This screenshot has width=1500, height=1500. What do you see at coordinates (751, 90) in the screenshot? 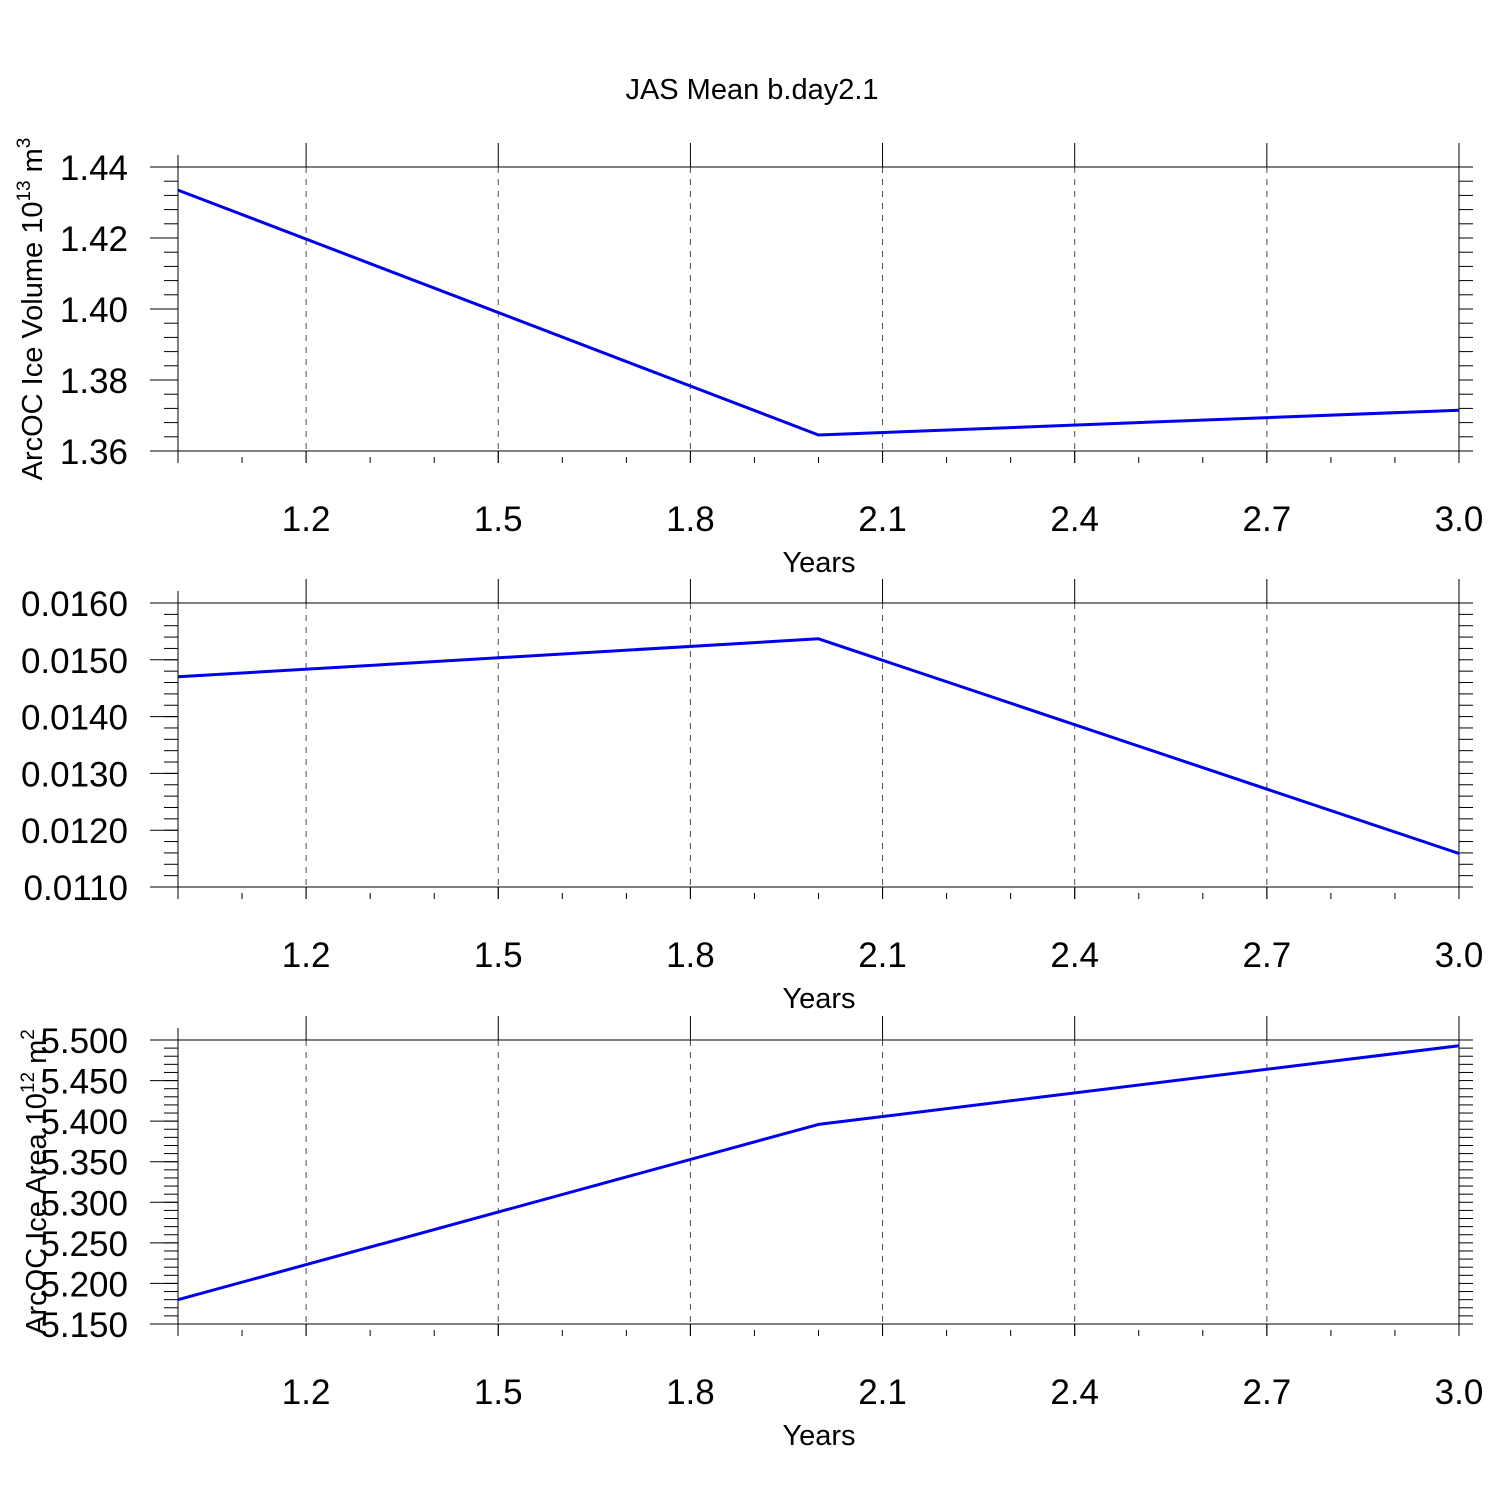
I see `chart-title: JAS Mean b.day2.1` at bounding box center [751, 90].